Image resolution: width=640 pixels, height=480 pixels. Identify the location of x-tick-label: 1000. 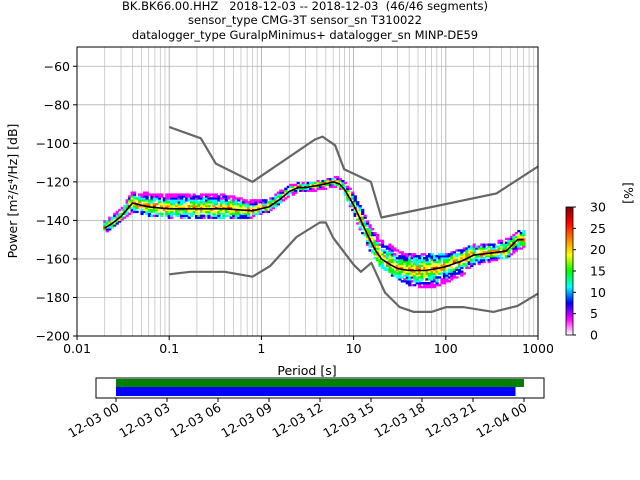
(538, 348).